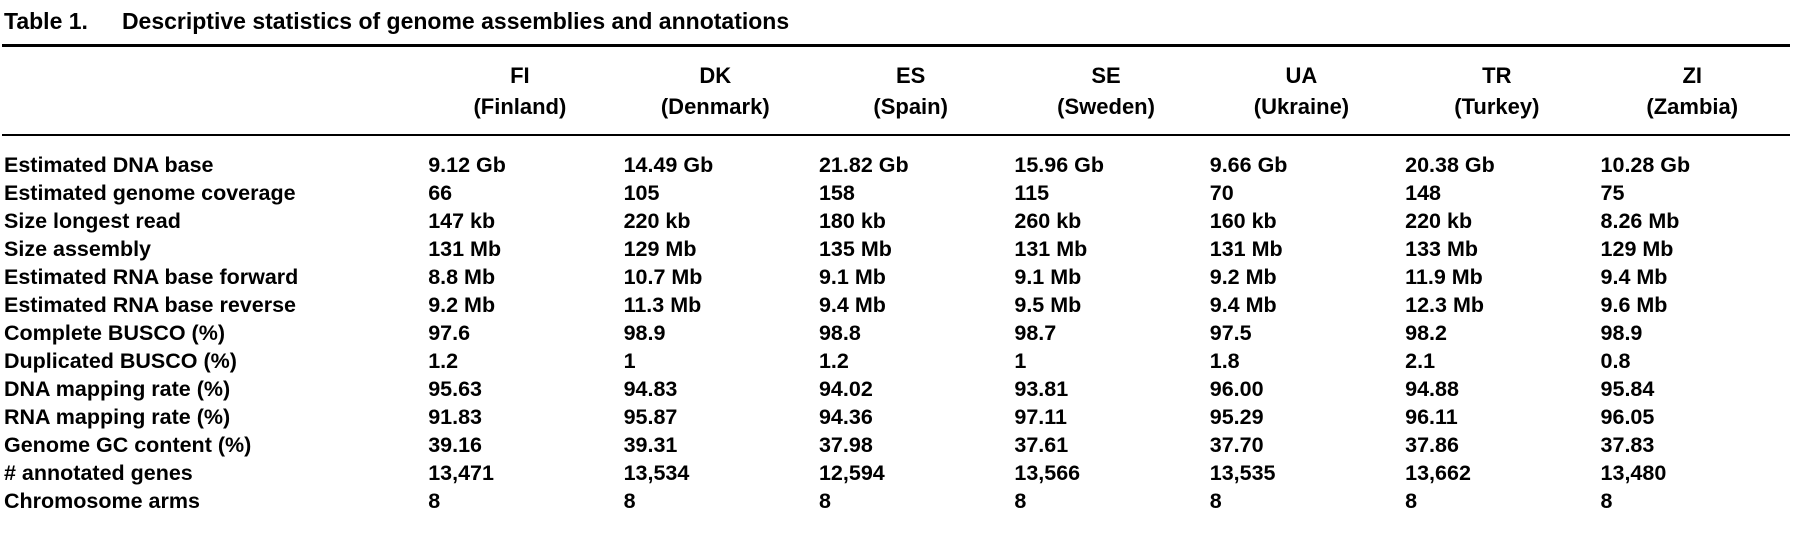 The height and width of the screenshot is (549, 1800). What do you see at coordinates (855, 249) in the screenshot?
I see `table-cell: 135 Mb` at bounding box center [855, 249].